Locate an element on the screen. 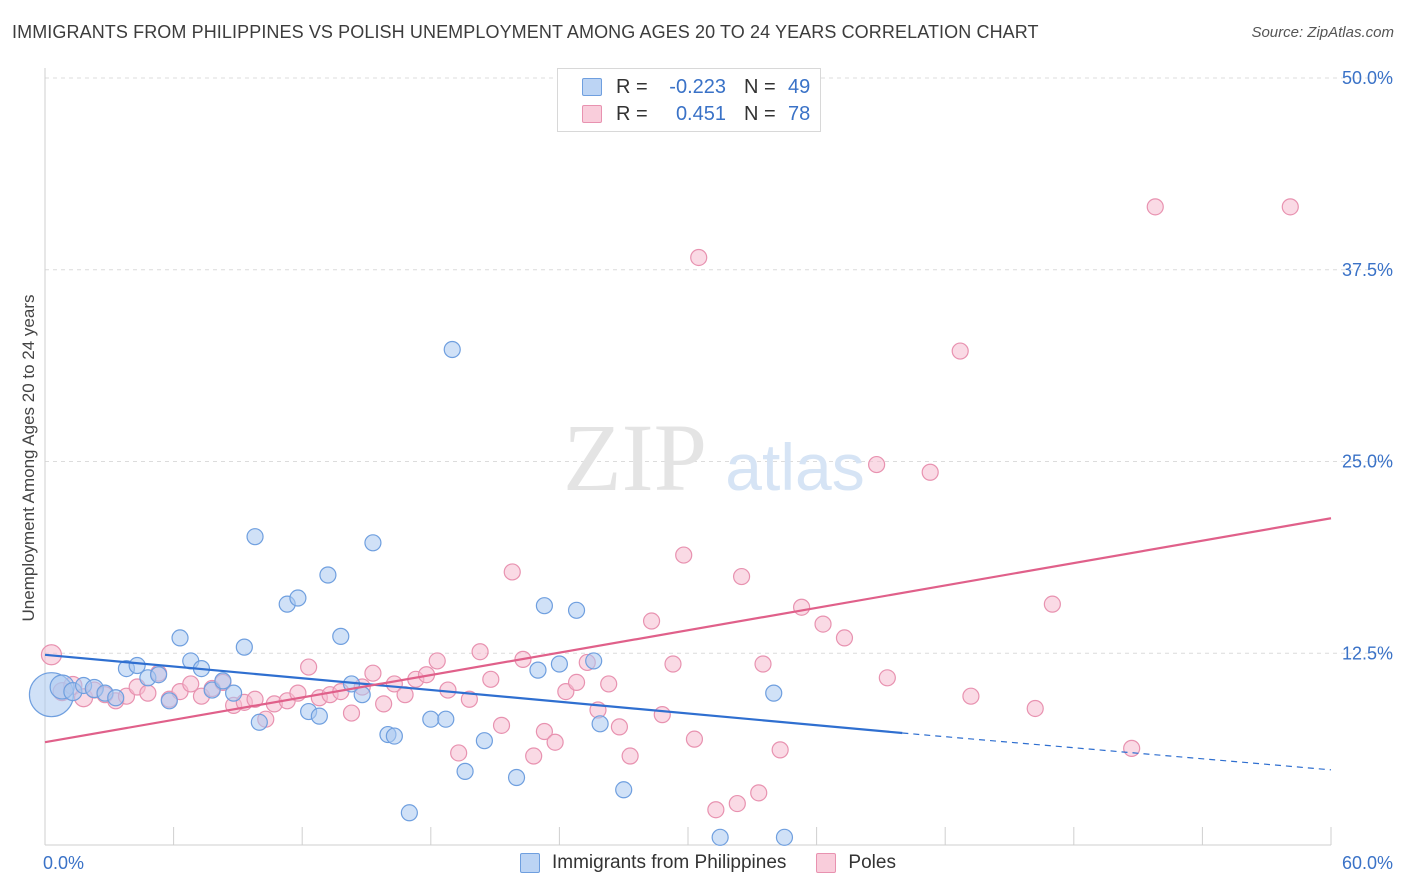 The image size is (1406, 892). trend-line-philippines is located at coordinates (473, 694).